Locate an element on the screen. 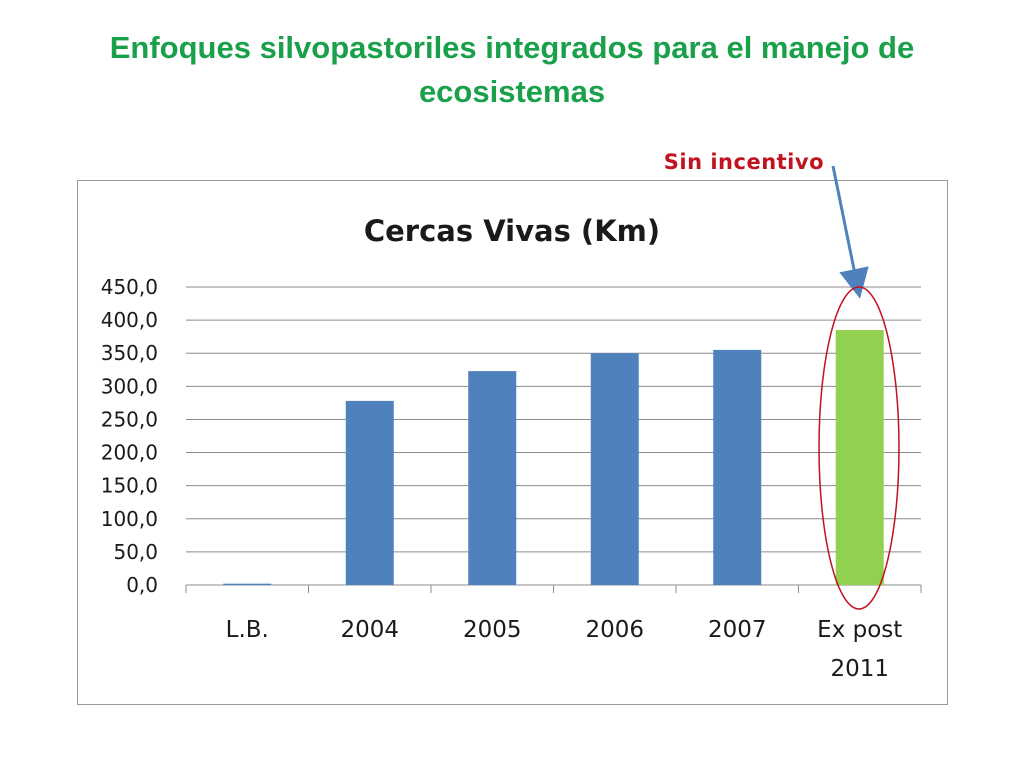 This screenshot has width=1024, height=768. x-category-label-1-0: 2004 is located at coordinates (369, 630).